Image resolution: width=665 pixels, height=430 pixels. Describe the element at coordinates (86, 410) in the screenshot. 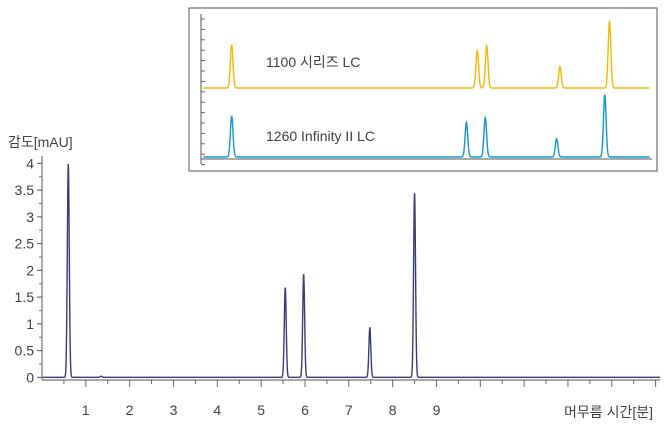

I see `x-tick-label: 1` at that location.